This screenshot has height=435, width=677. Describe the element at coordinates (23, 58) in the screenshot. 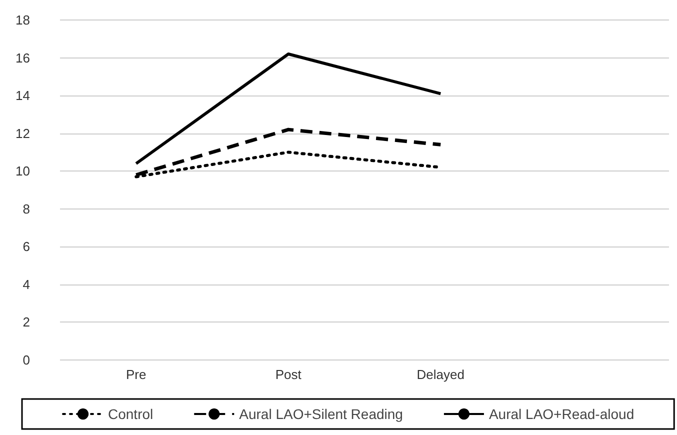

I see `y-tick-label: 16` at that location.